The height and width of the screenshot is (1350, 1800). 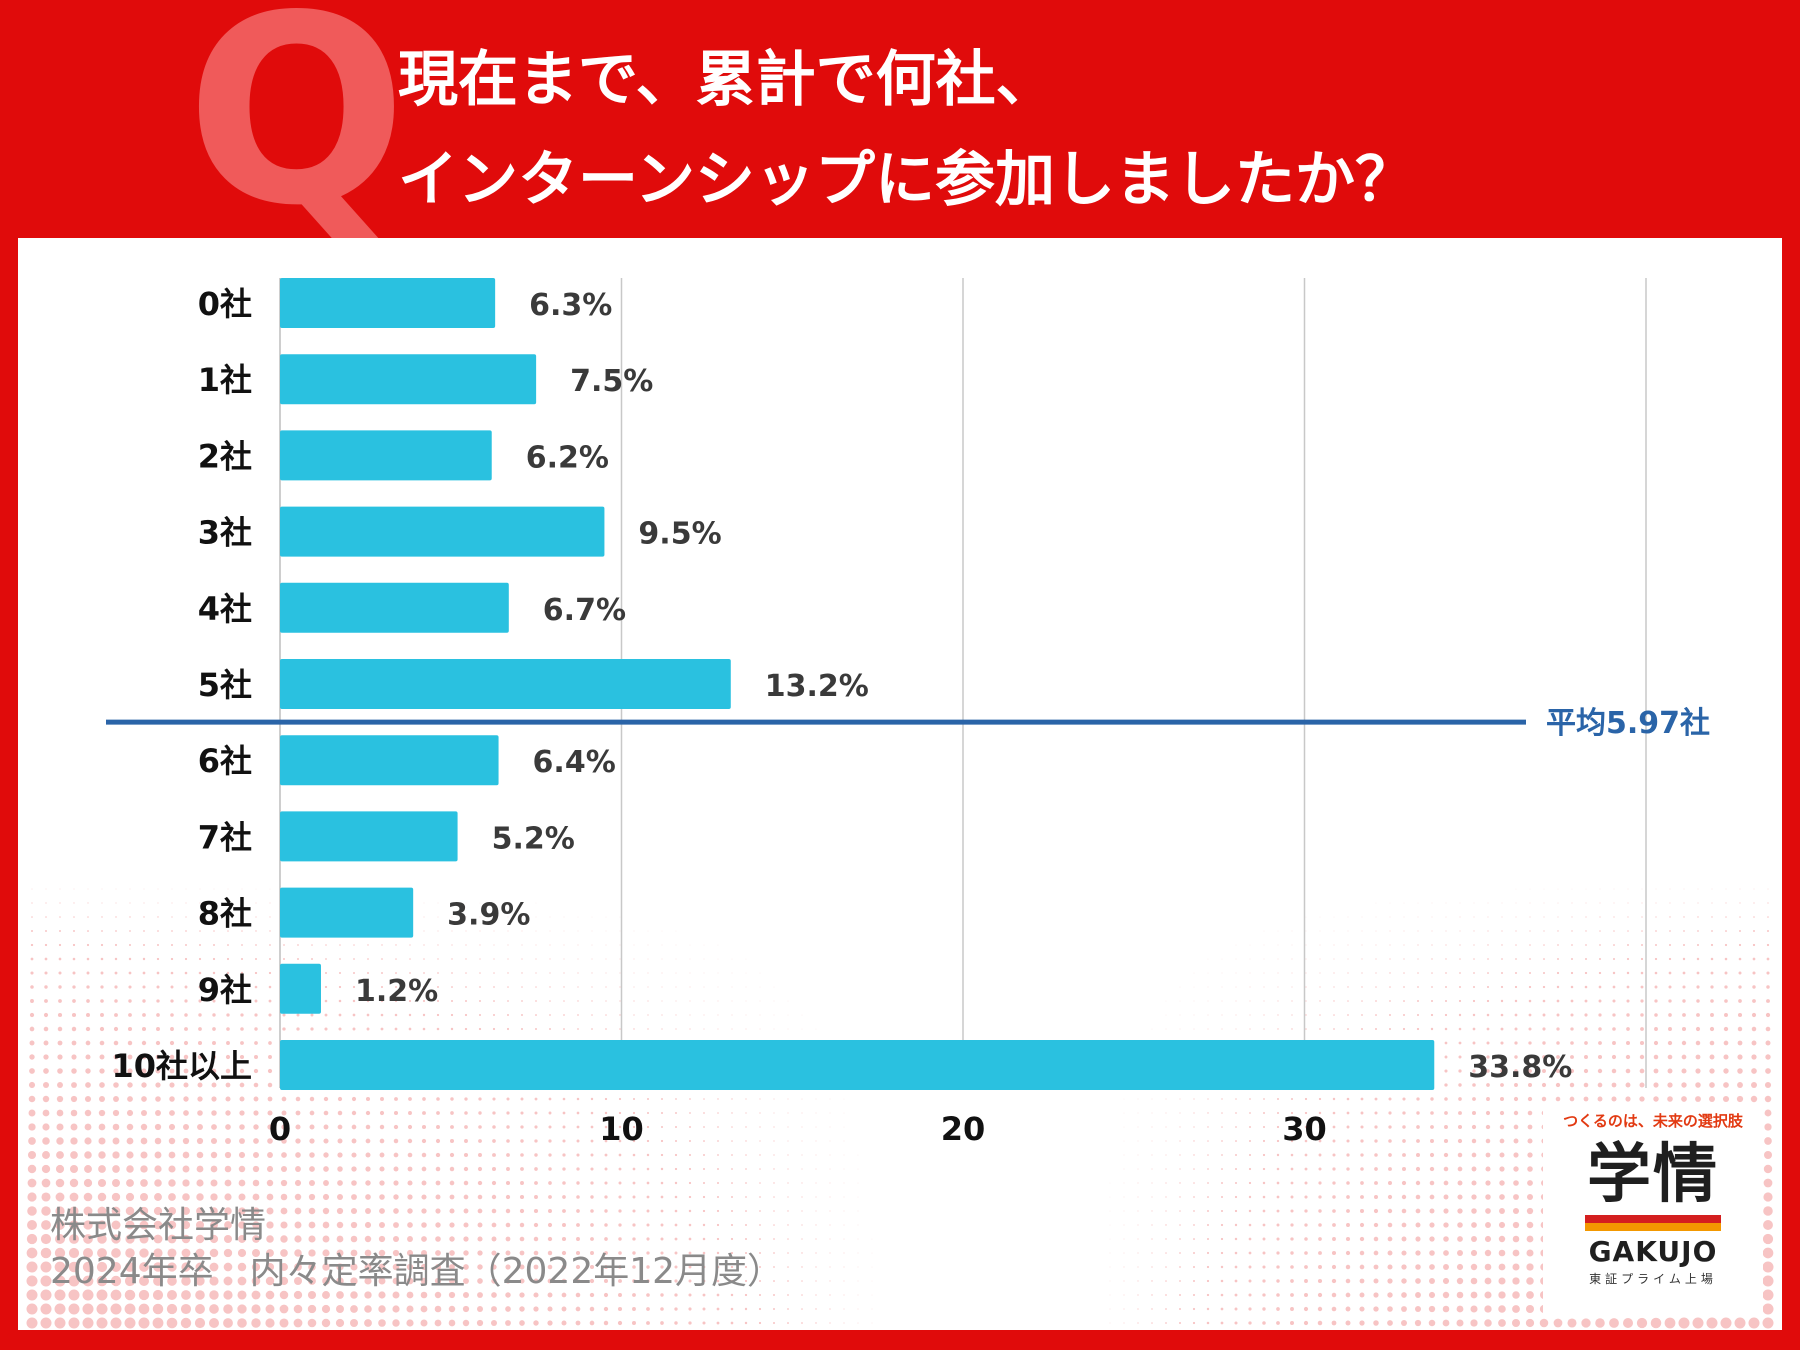 I want to click on data-label: 6.7%, so click(x=584, y=610).